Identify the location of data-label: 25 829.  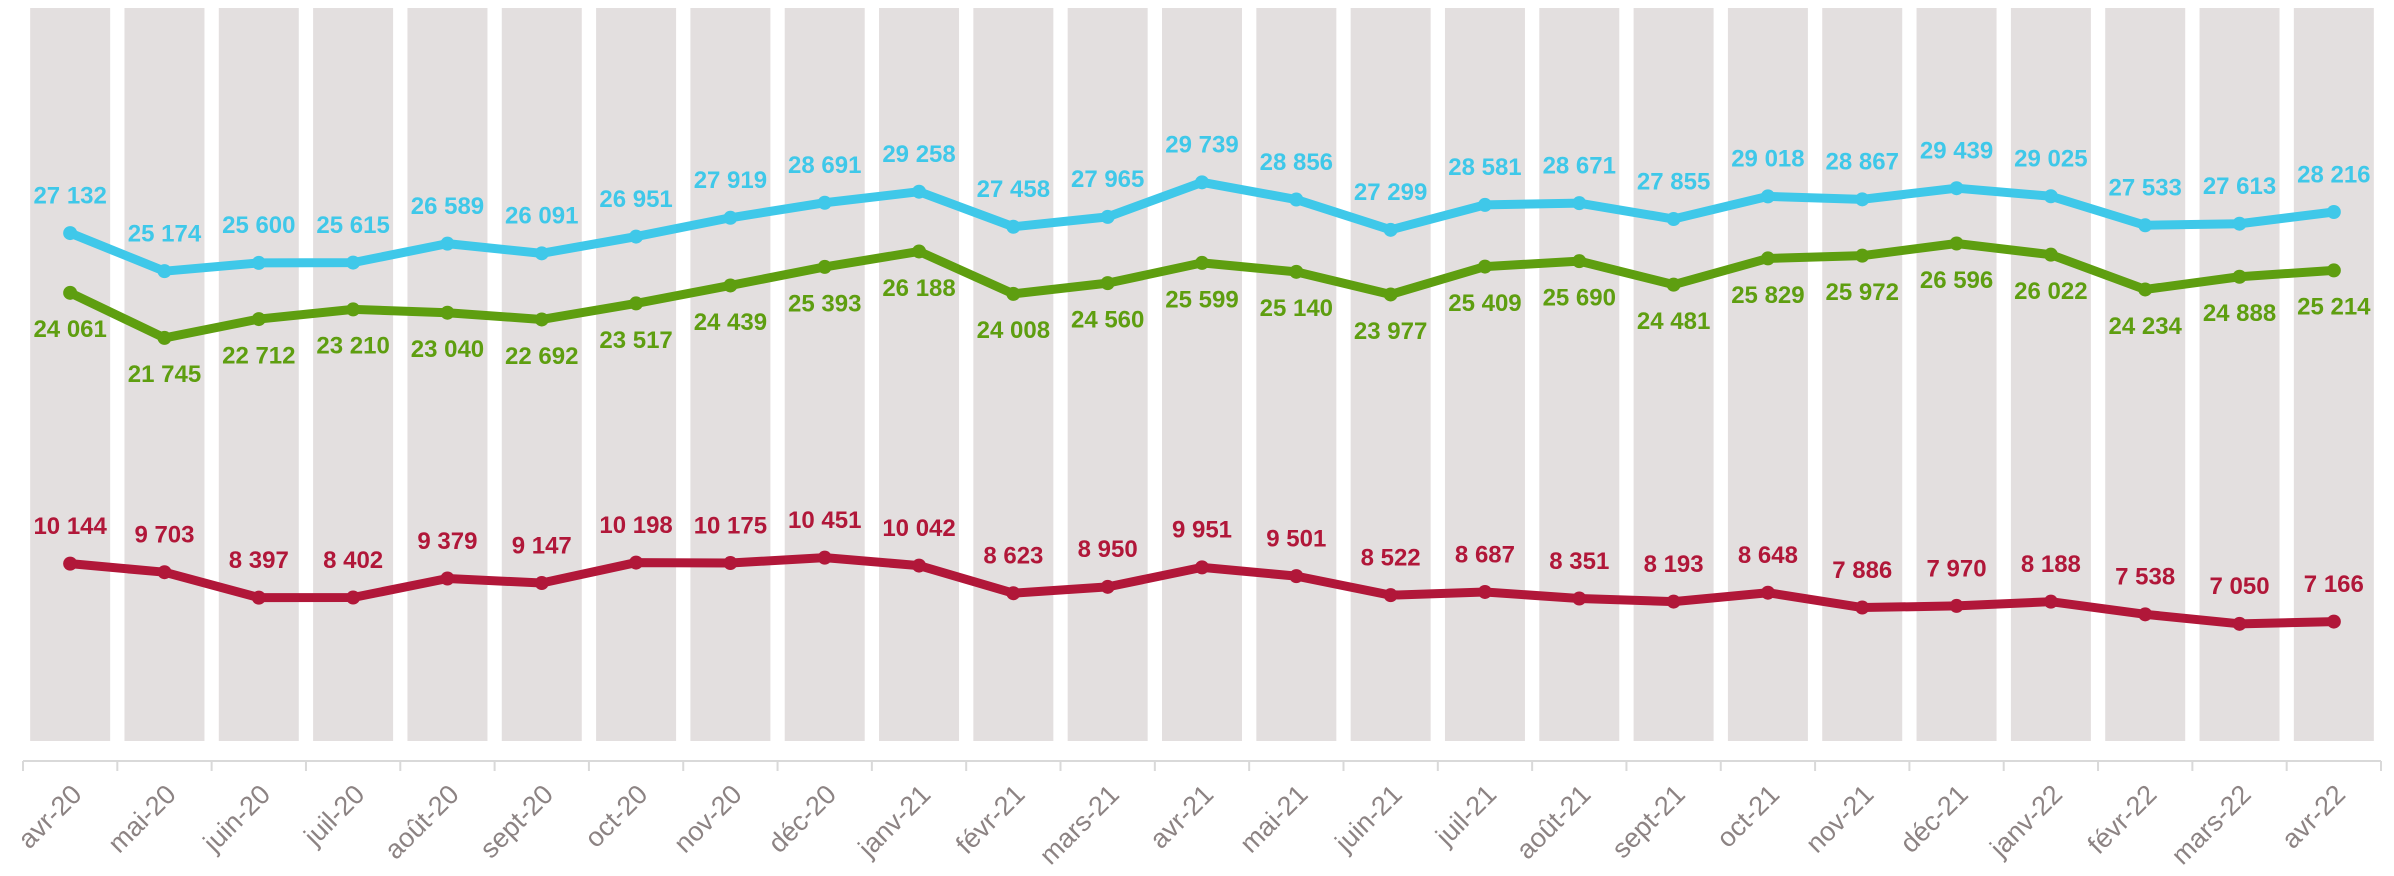
(1767, 295).